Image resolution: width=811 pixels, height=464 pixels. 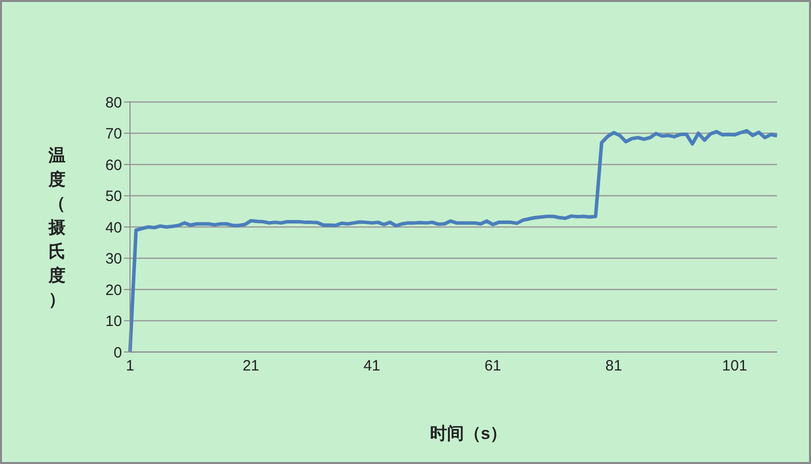 What do you see at coordinates (113, 259) in the screenshot?
I see `y-tick-label: 30` at bounding box center [113, 259].